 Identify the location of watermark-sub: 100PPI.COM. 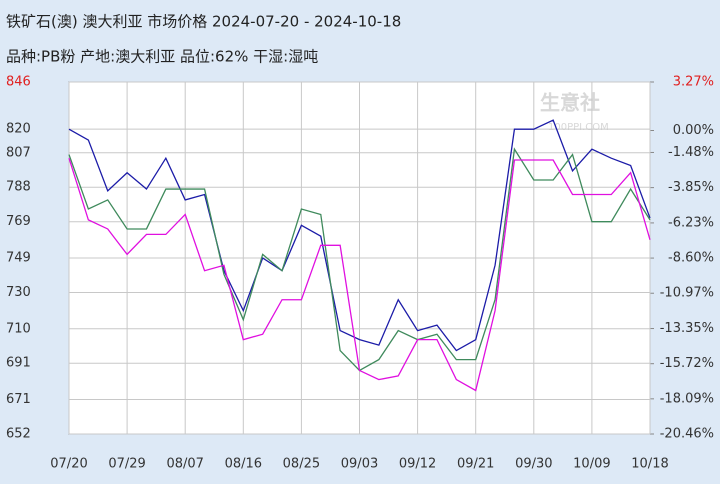
(578, 127).